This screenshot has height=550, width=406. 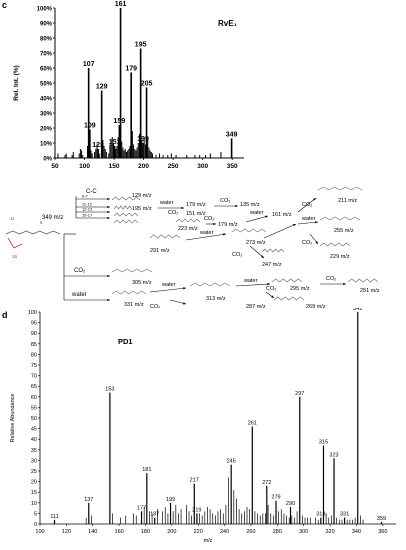 I want to click on peak-label-179: 179, so click(x=131, y=69).